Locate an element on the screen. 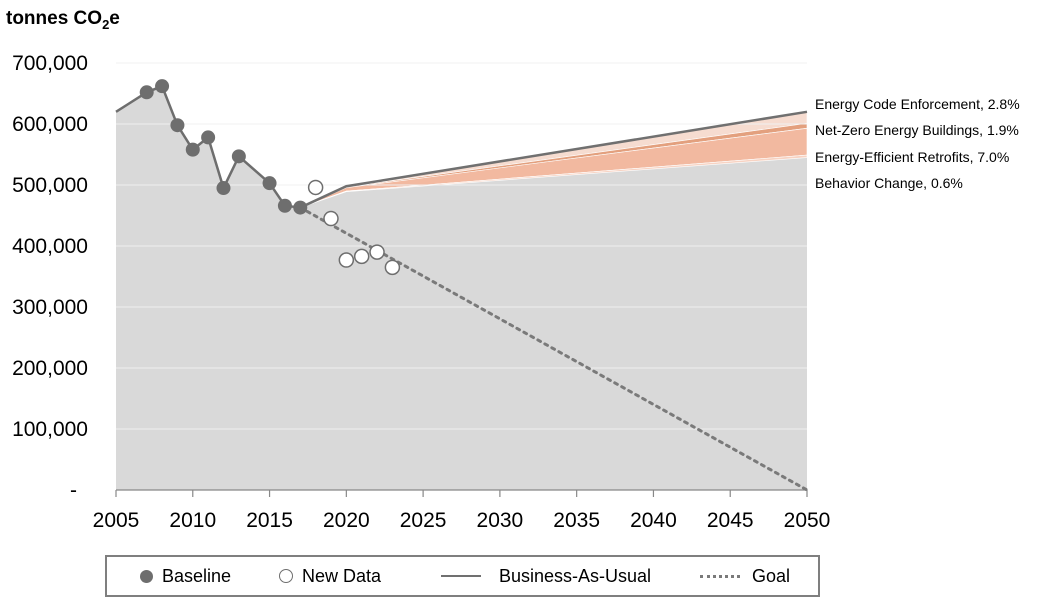  legend-label: Baseline is located at coordinates (197, 575).